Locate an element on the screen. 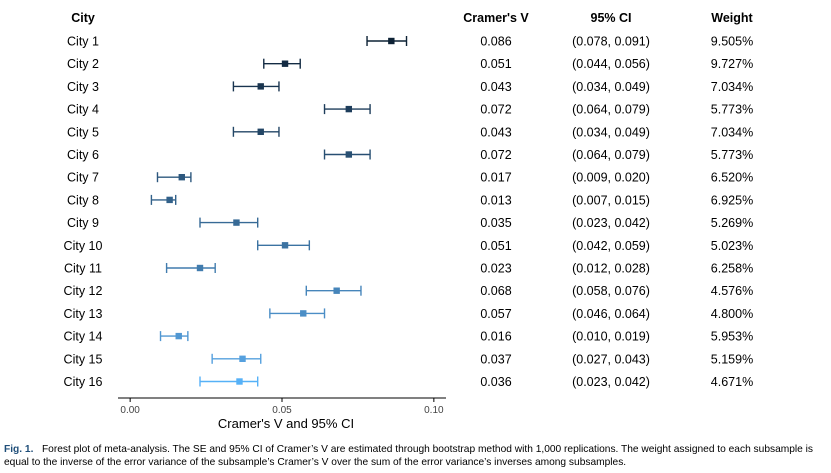 The height and width of the screenshot is (473, 831). weight-value: 5.023% is located at coordinates (732, 246).